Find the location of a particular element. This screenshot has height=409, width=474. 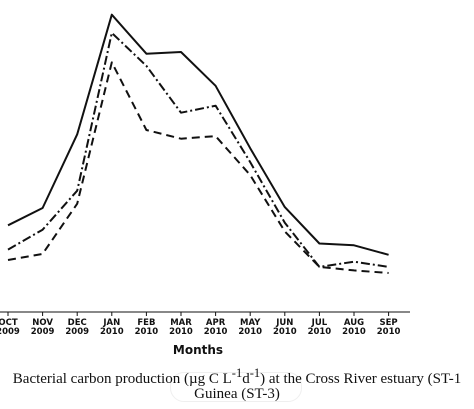

x-tick-label-month: SEP is located at coordinates (389, 323).